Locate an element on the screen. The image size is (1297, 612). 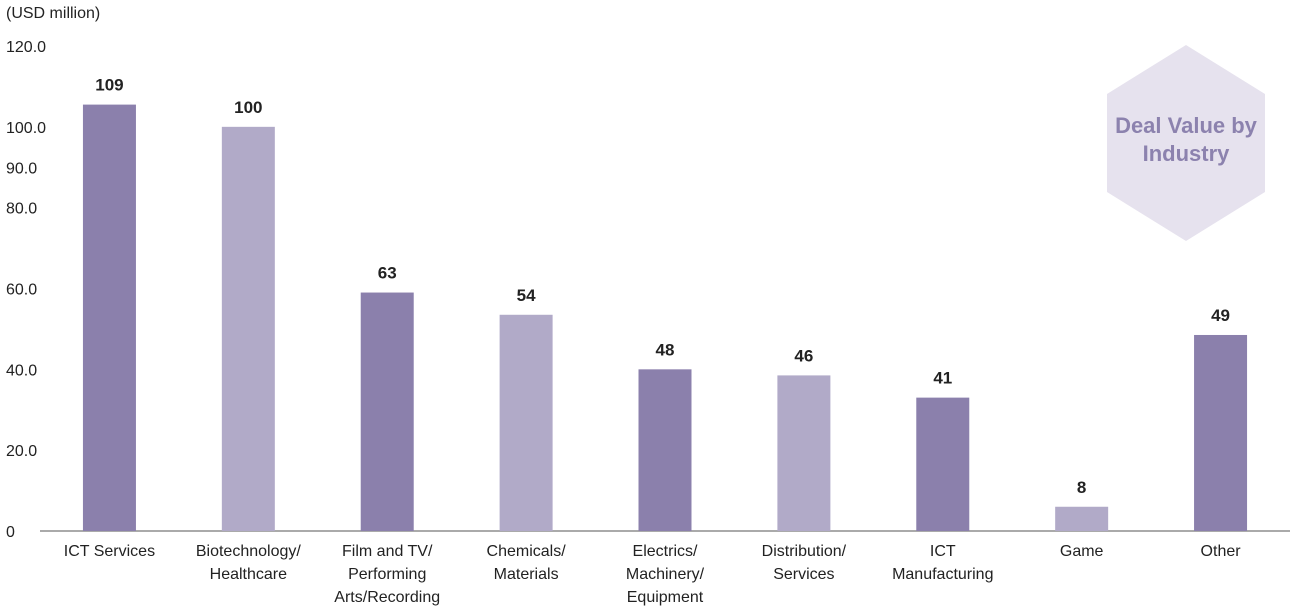
x-category-label: Materials is located at coordinates (526, 574).